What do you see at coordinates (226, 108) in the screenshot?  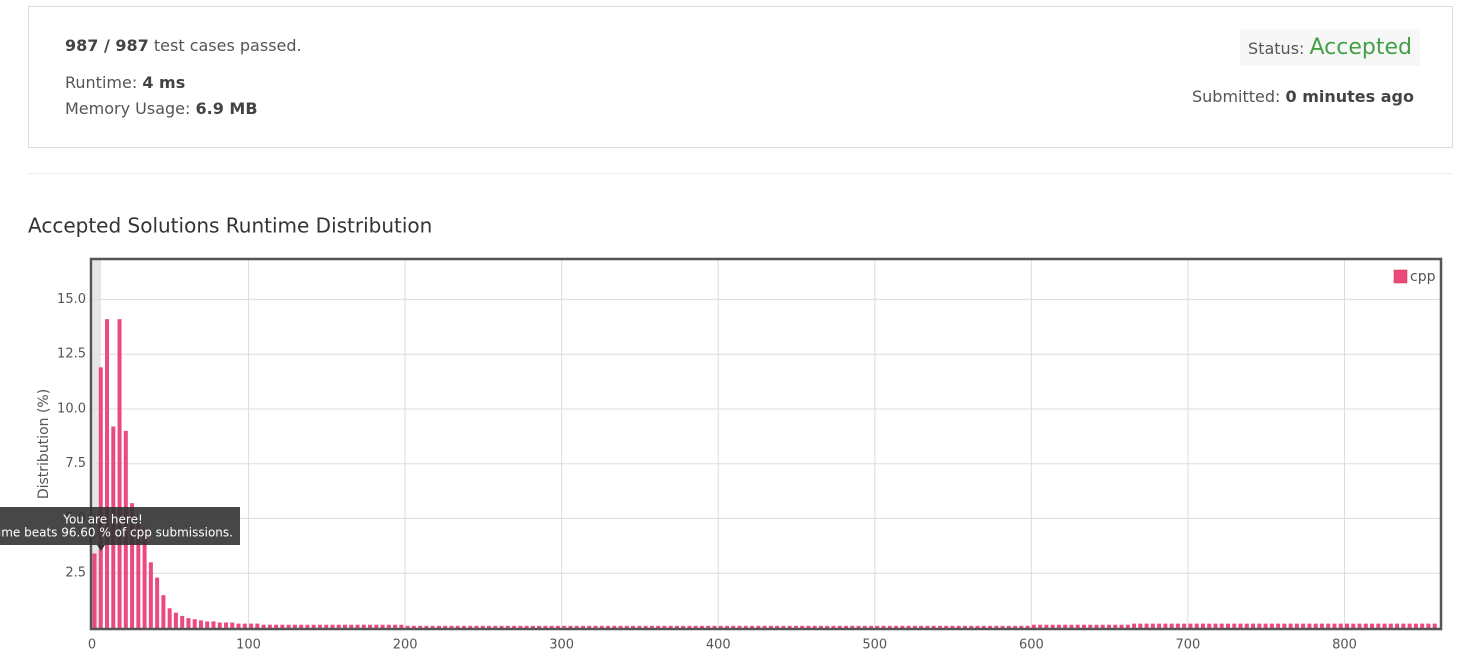 I see `memory: 6.9 MB` at bounding box center [226, 108].